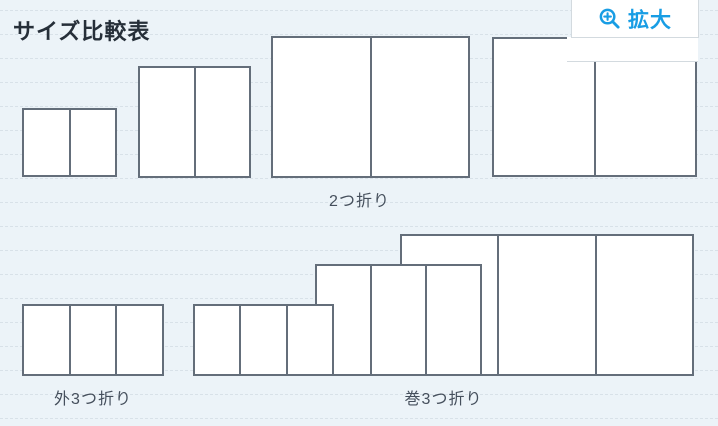  I want to click on fold-group-label: 2つ折り, so click(359, 201).